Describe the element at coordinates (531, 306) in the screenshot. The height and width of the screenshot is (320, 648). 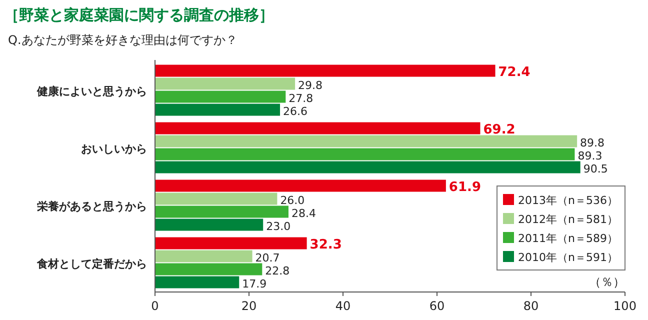
I see `x-tick-label: 80` at that location.